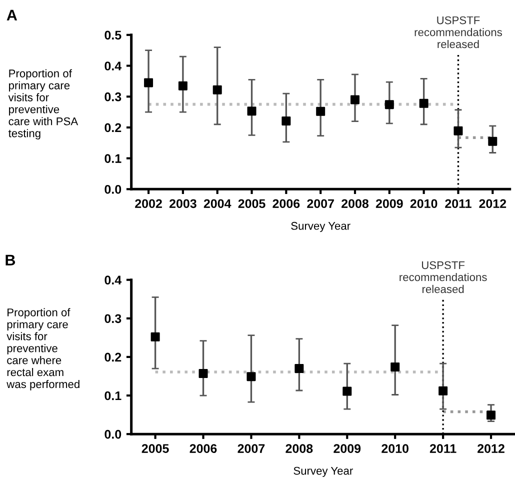 The width and height of the screenshot is (515, 485). I want to click on y-tick-label: 0.5, so click(113, 35).